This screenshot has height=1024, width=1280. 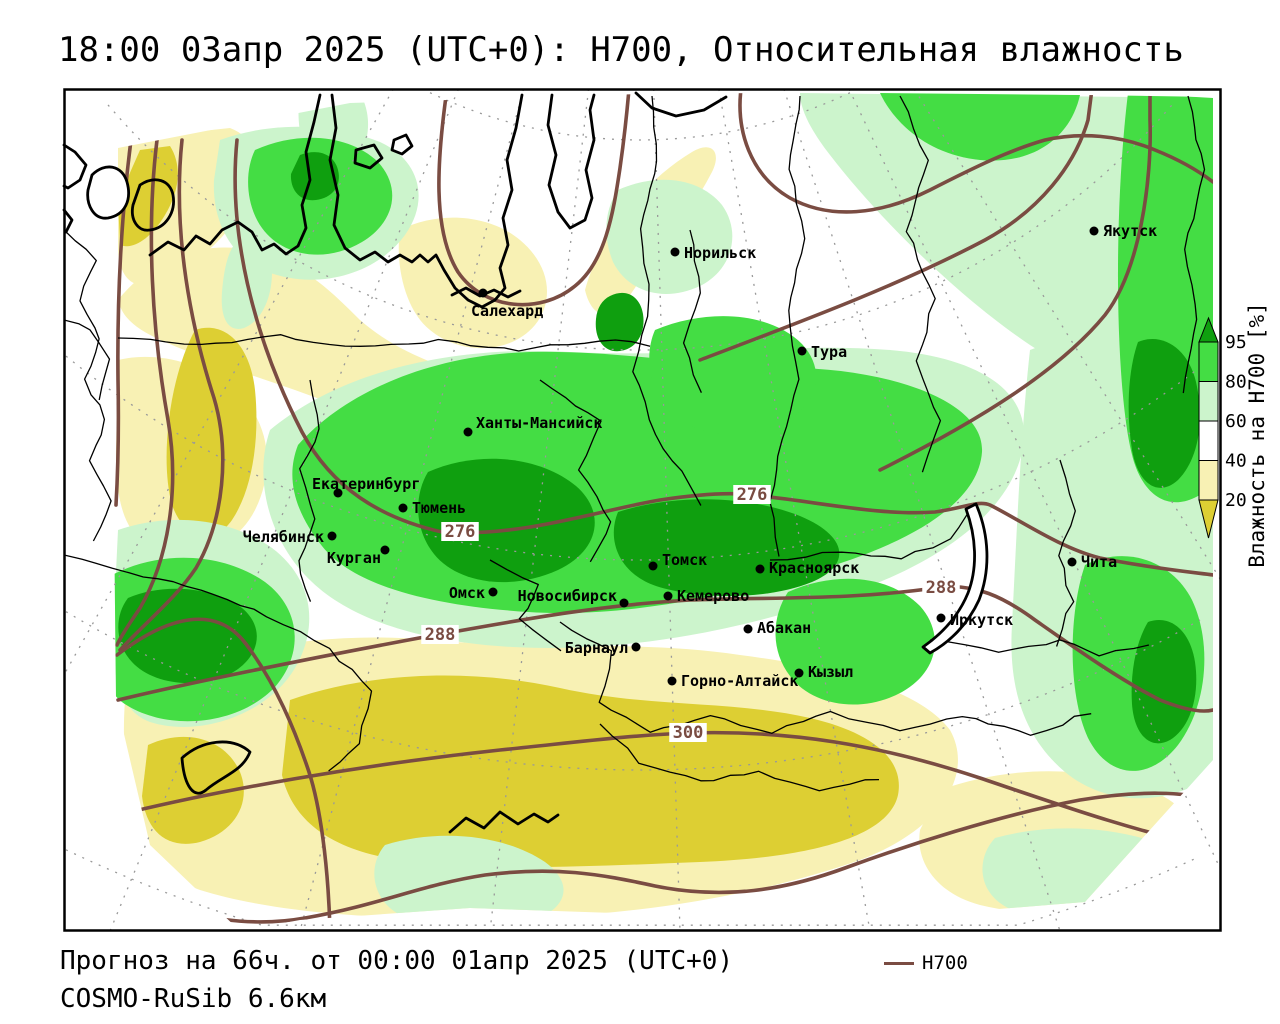 I want to click on colorbar-axis-label: Влажность на H700 [%], so click(x=1257, y=435).